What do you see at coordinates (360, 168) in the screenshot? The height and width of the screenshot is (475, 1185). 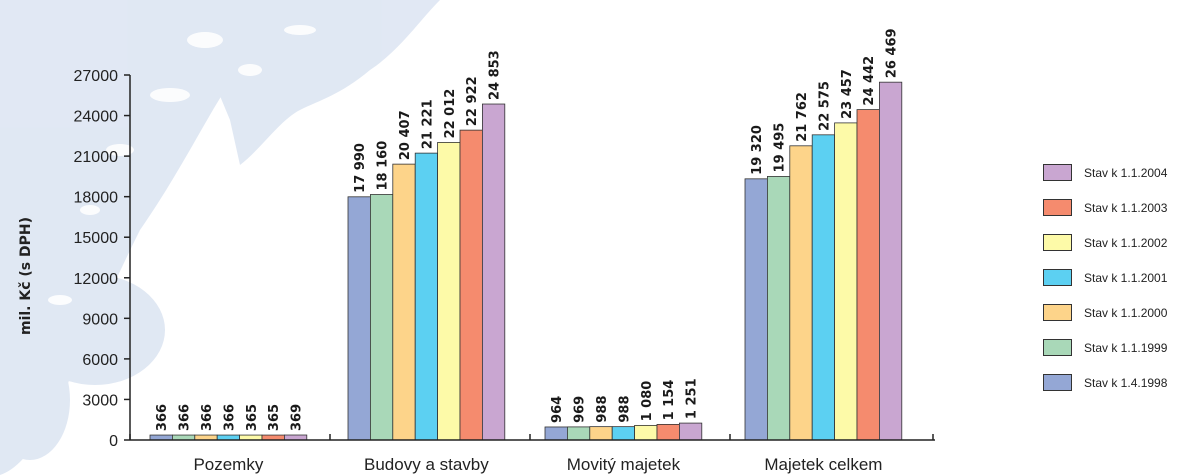 I see `data-label: 17 990` at bounding box center [360, 168].